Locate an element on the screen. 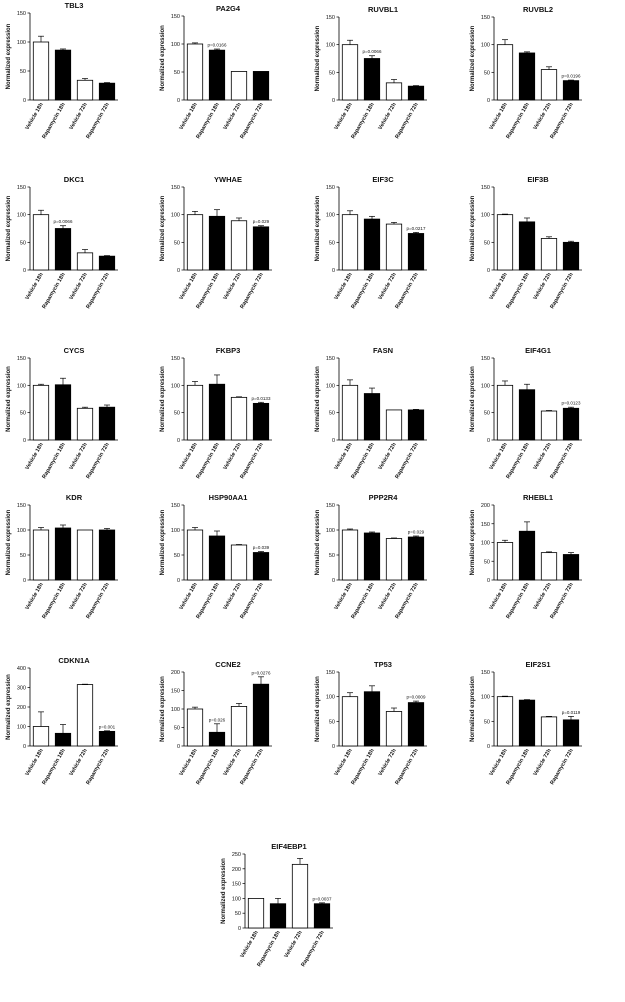 The width and height of the screenshot is (625, 1002). p-value-annotation: p=0.0066 is located at coordinates (63, 221).